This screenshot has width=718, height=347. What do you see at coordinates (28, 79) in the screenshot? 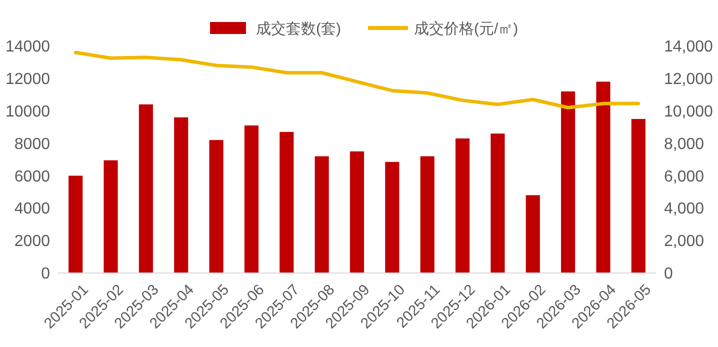
I see `y-tick-label: 12000` at bounding box center [28, 79].